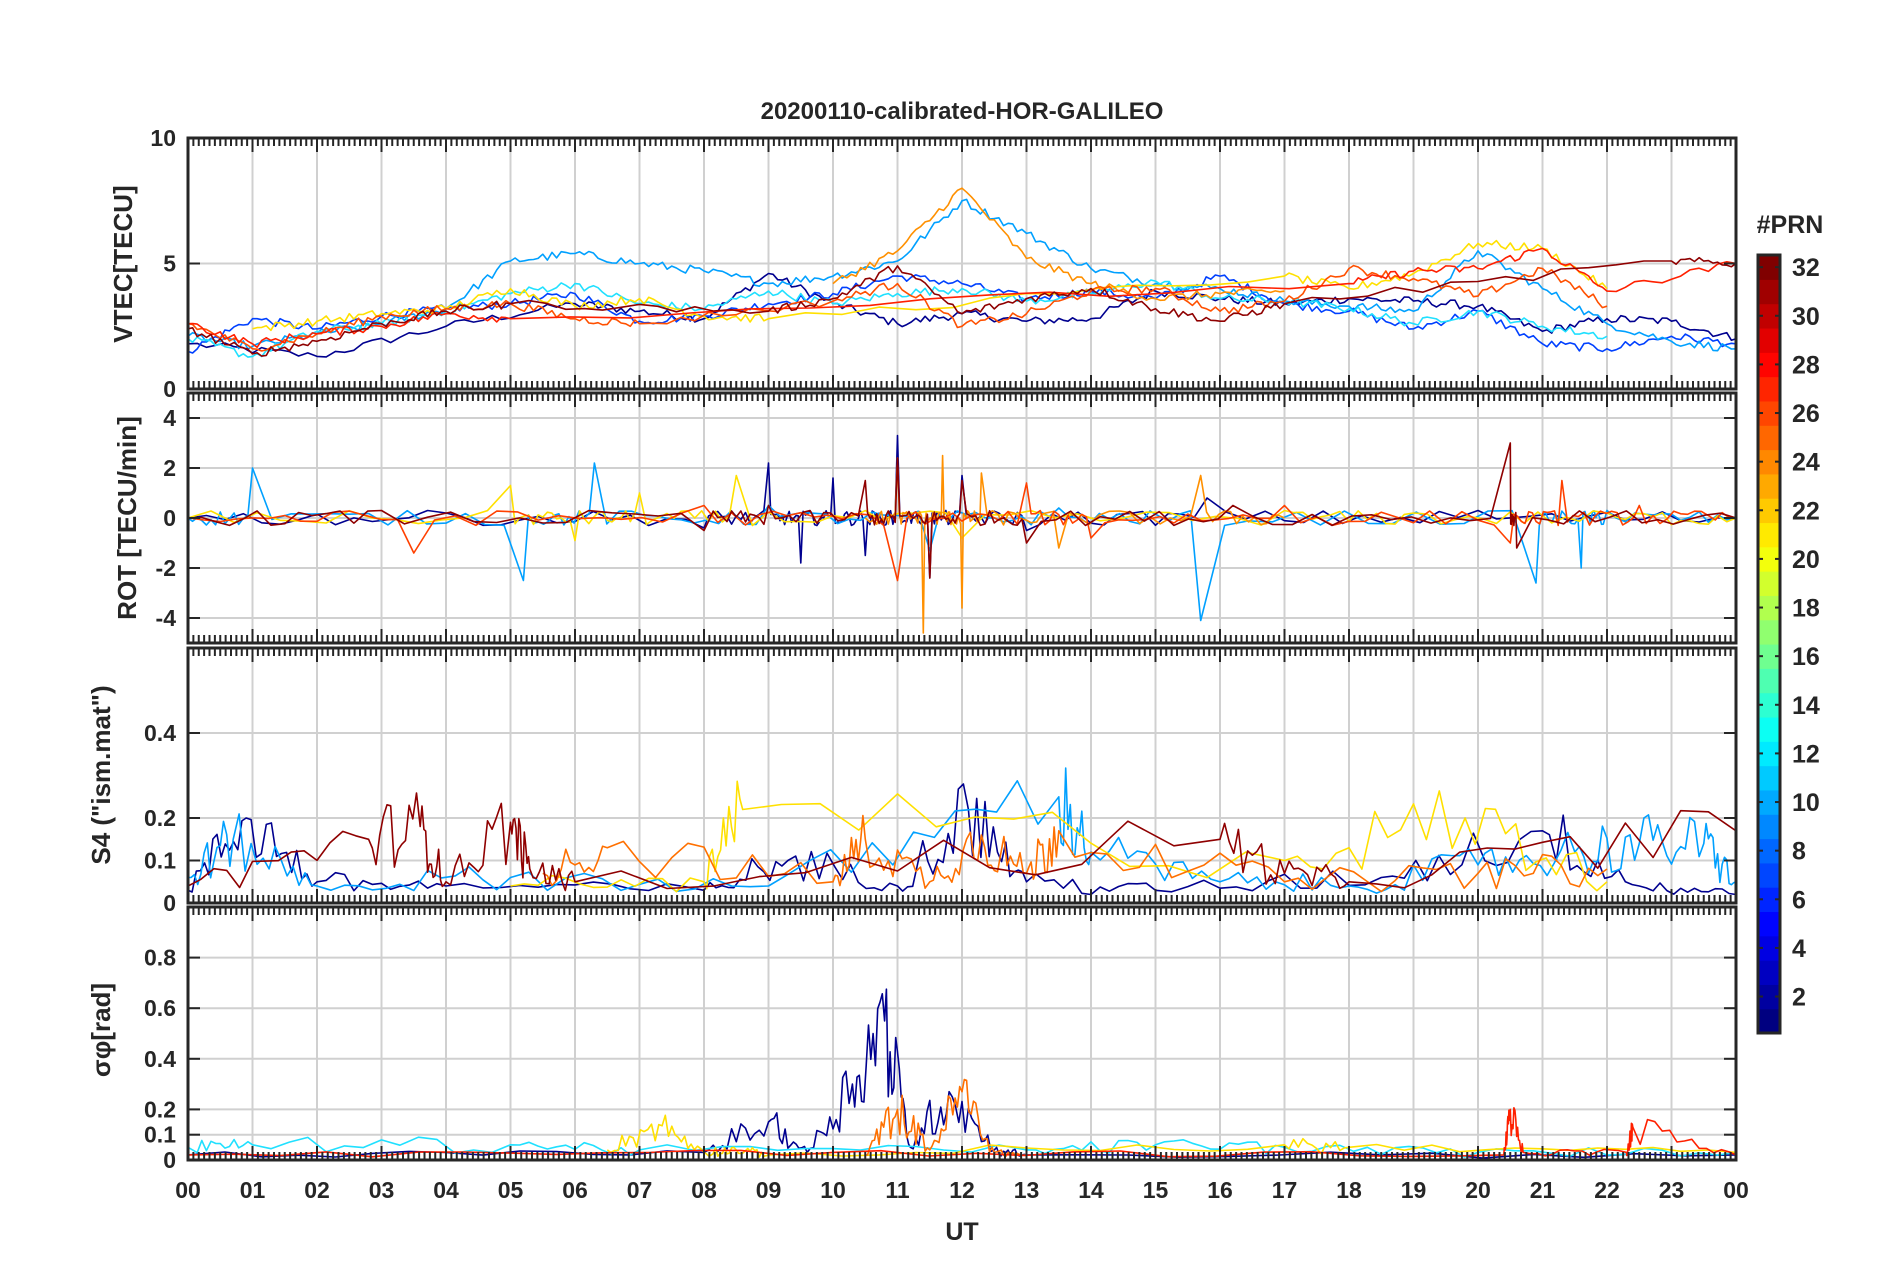  What do you see at coordinates (169, 264) in the screenshot?
I see `y-tick-label: 5` at bounding box center [169, 264].